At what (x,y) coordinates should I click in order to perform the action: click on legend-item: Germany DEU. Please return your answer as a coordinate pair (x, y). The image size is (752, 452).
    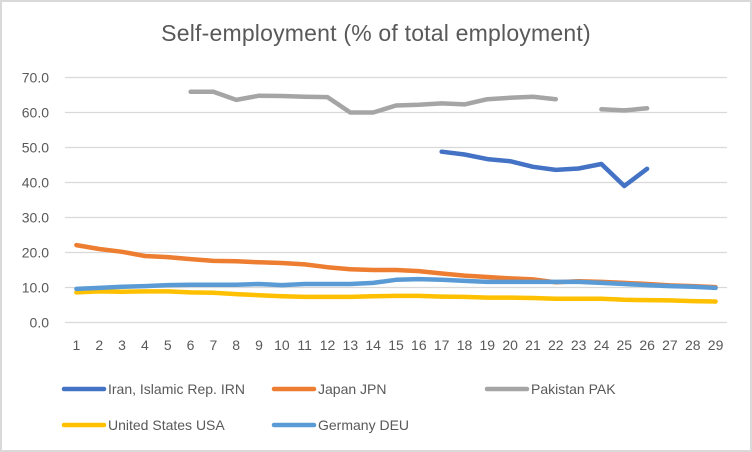
    Looking at the image, I should click on (340, 425).